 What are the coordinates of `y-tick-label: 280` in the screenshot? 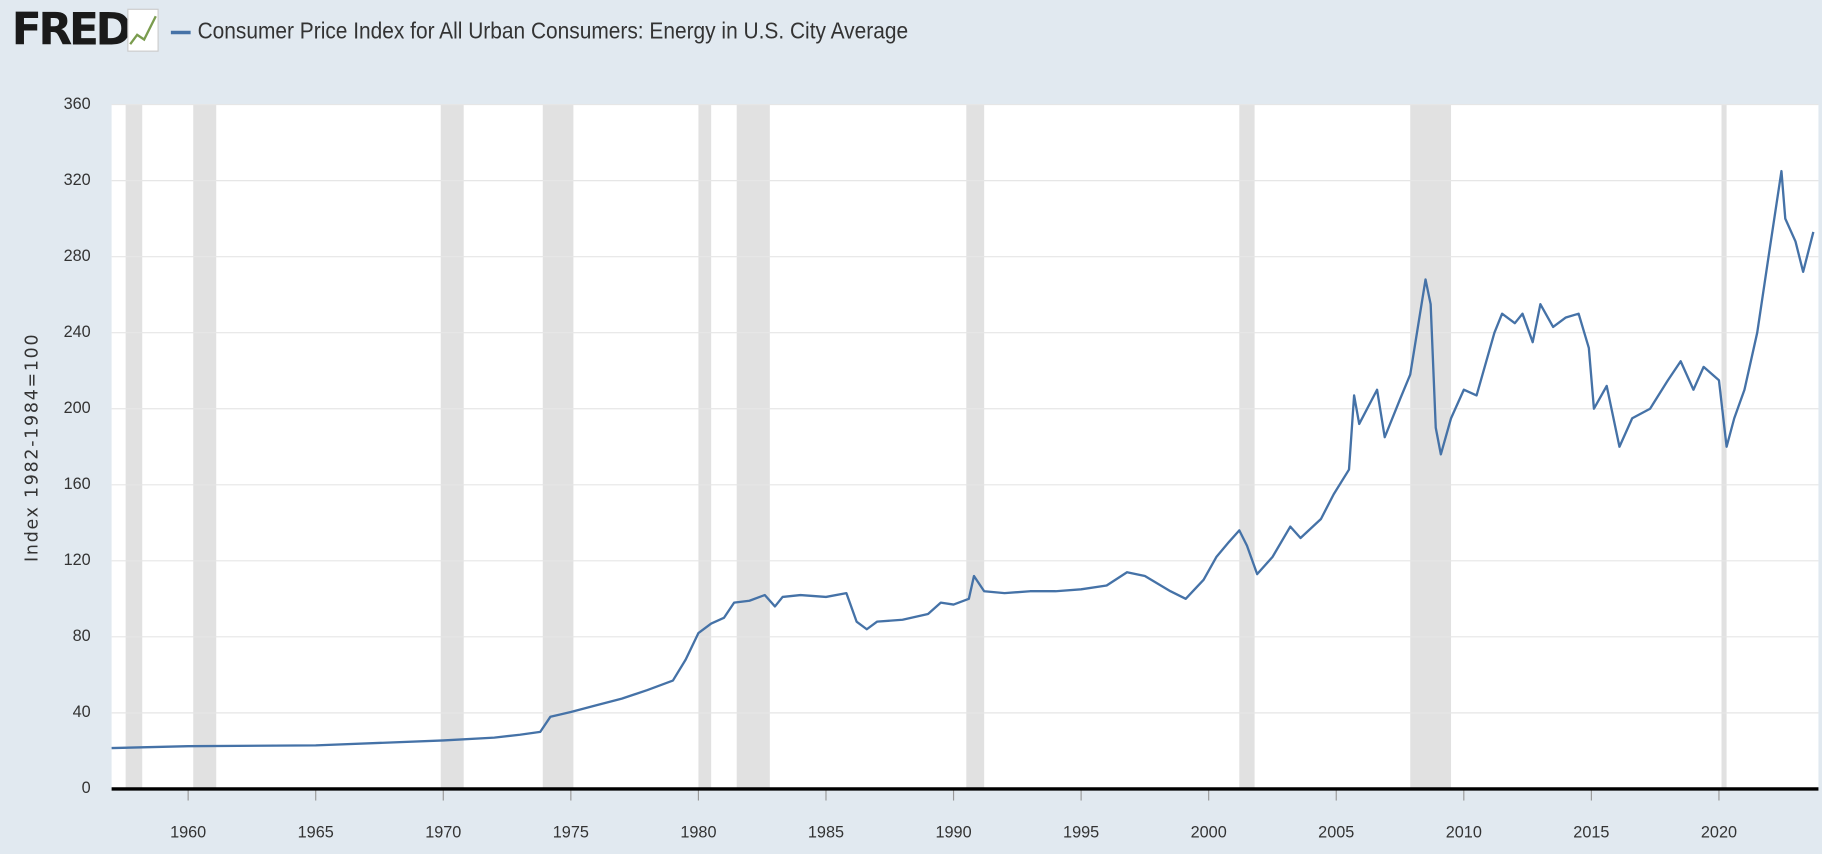 It's located at (77, 256).